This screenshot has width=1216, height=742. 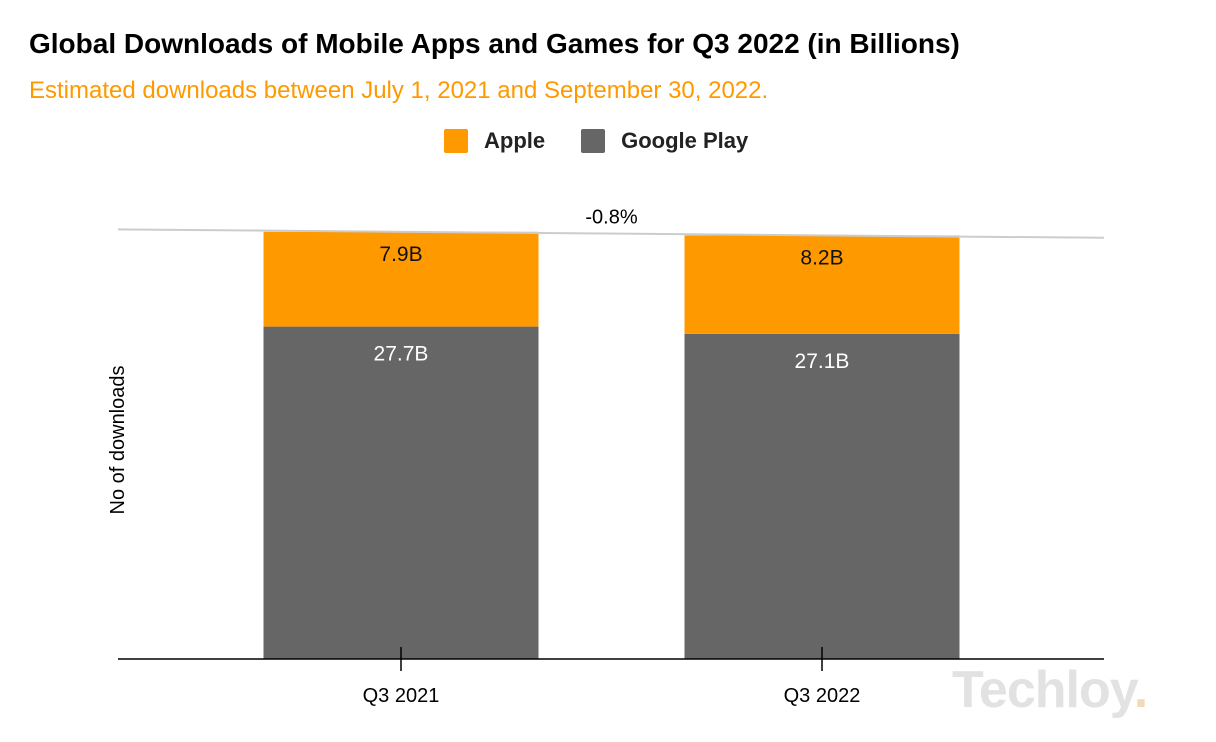 What do you see at coordinates (611, 233) in the screenshot?
I see `trend-line` at bounding box center [611, 233].